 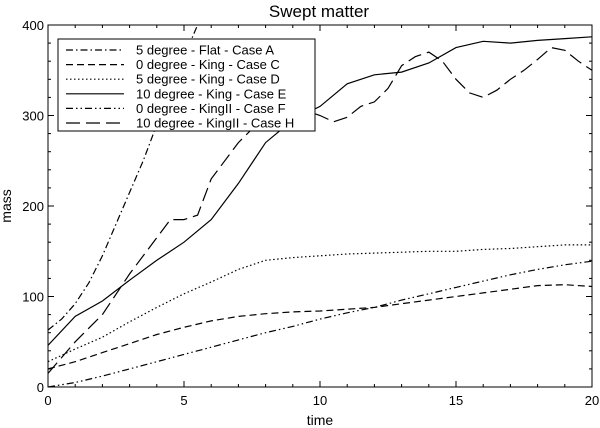 What do you see at coordinates (183, 400) in the screenshot?
I see `x-tick-label: 5` at bounding box center [183, 400].